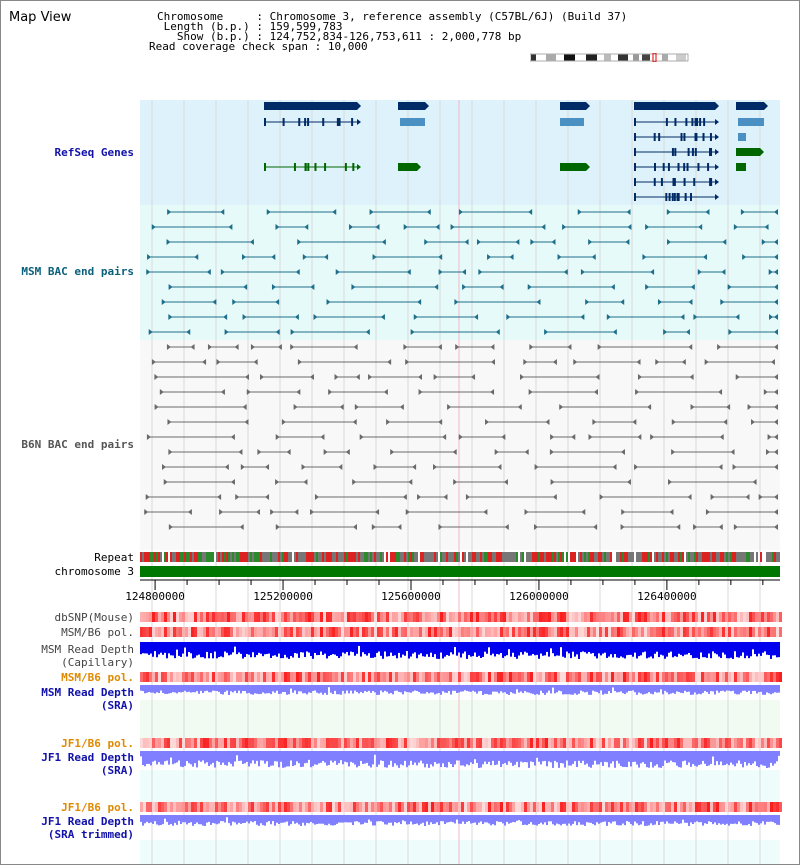  I want to click on msm-depth-sra, so click(460, 690).